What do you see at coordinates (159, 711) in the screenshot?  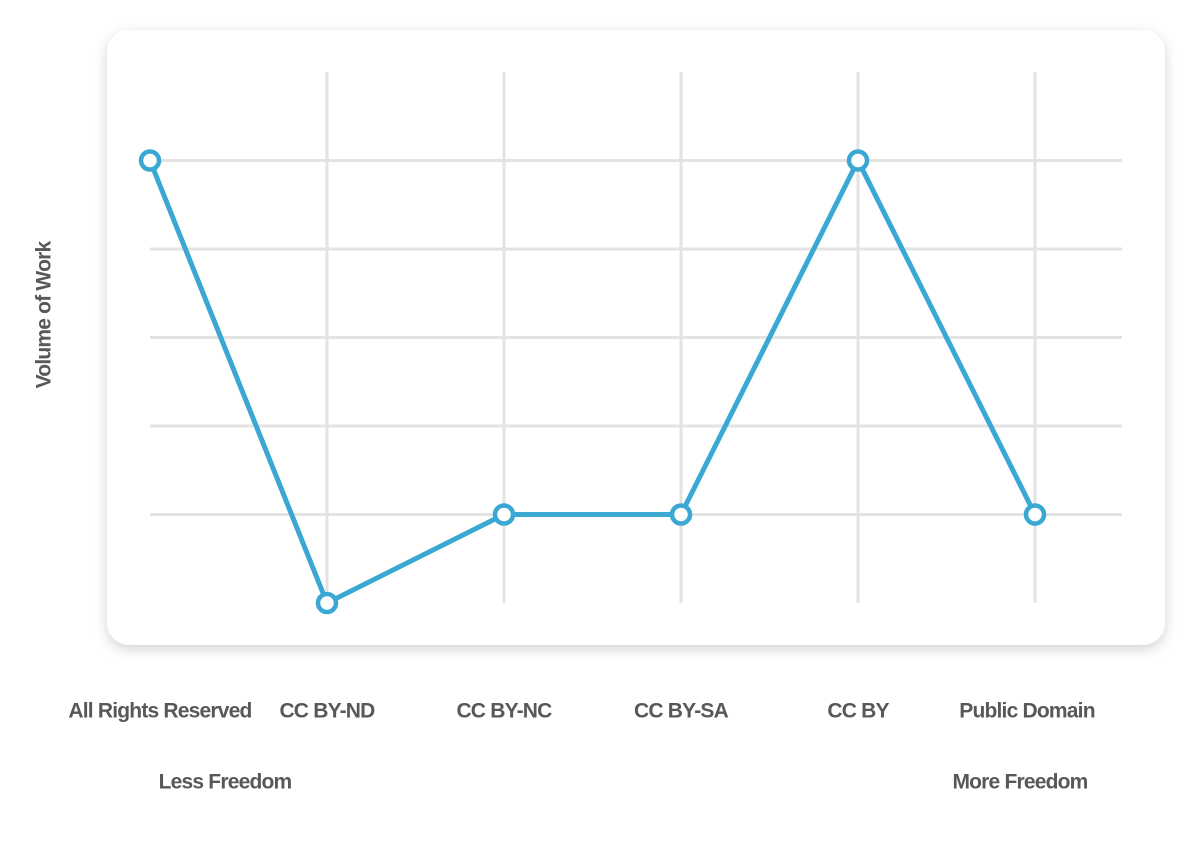 I see `x-tick-label: All Rights Reserved` at bounding box center [159, 711].